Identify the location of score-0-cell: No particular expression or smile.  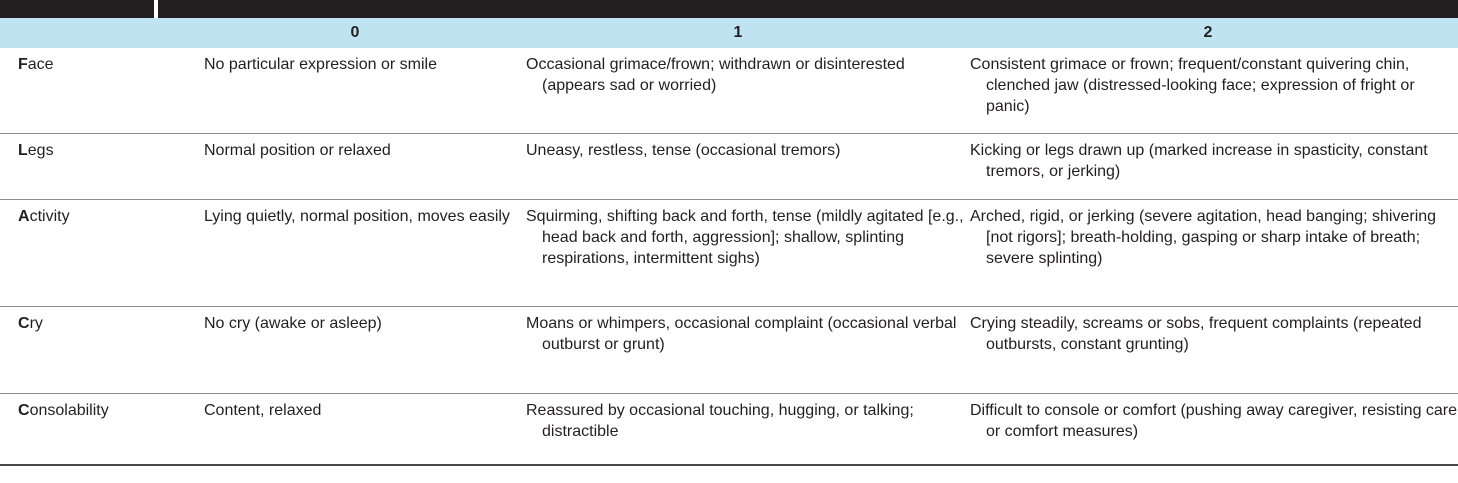
(320, 64).